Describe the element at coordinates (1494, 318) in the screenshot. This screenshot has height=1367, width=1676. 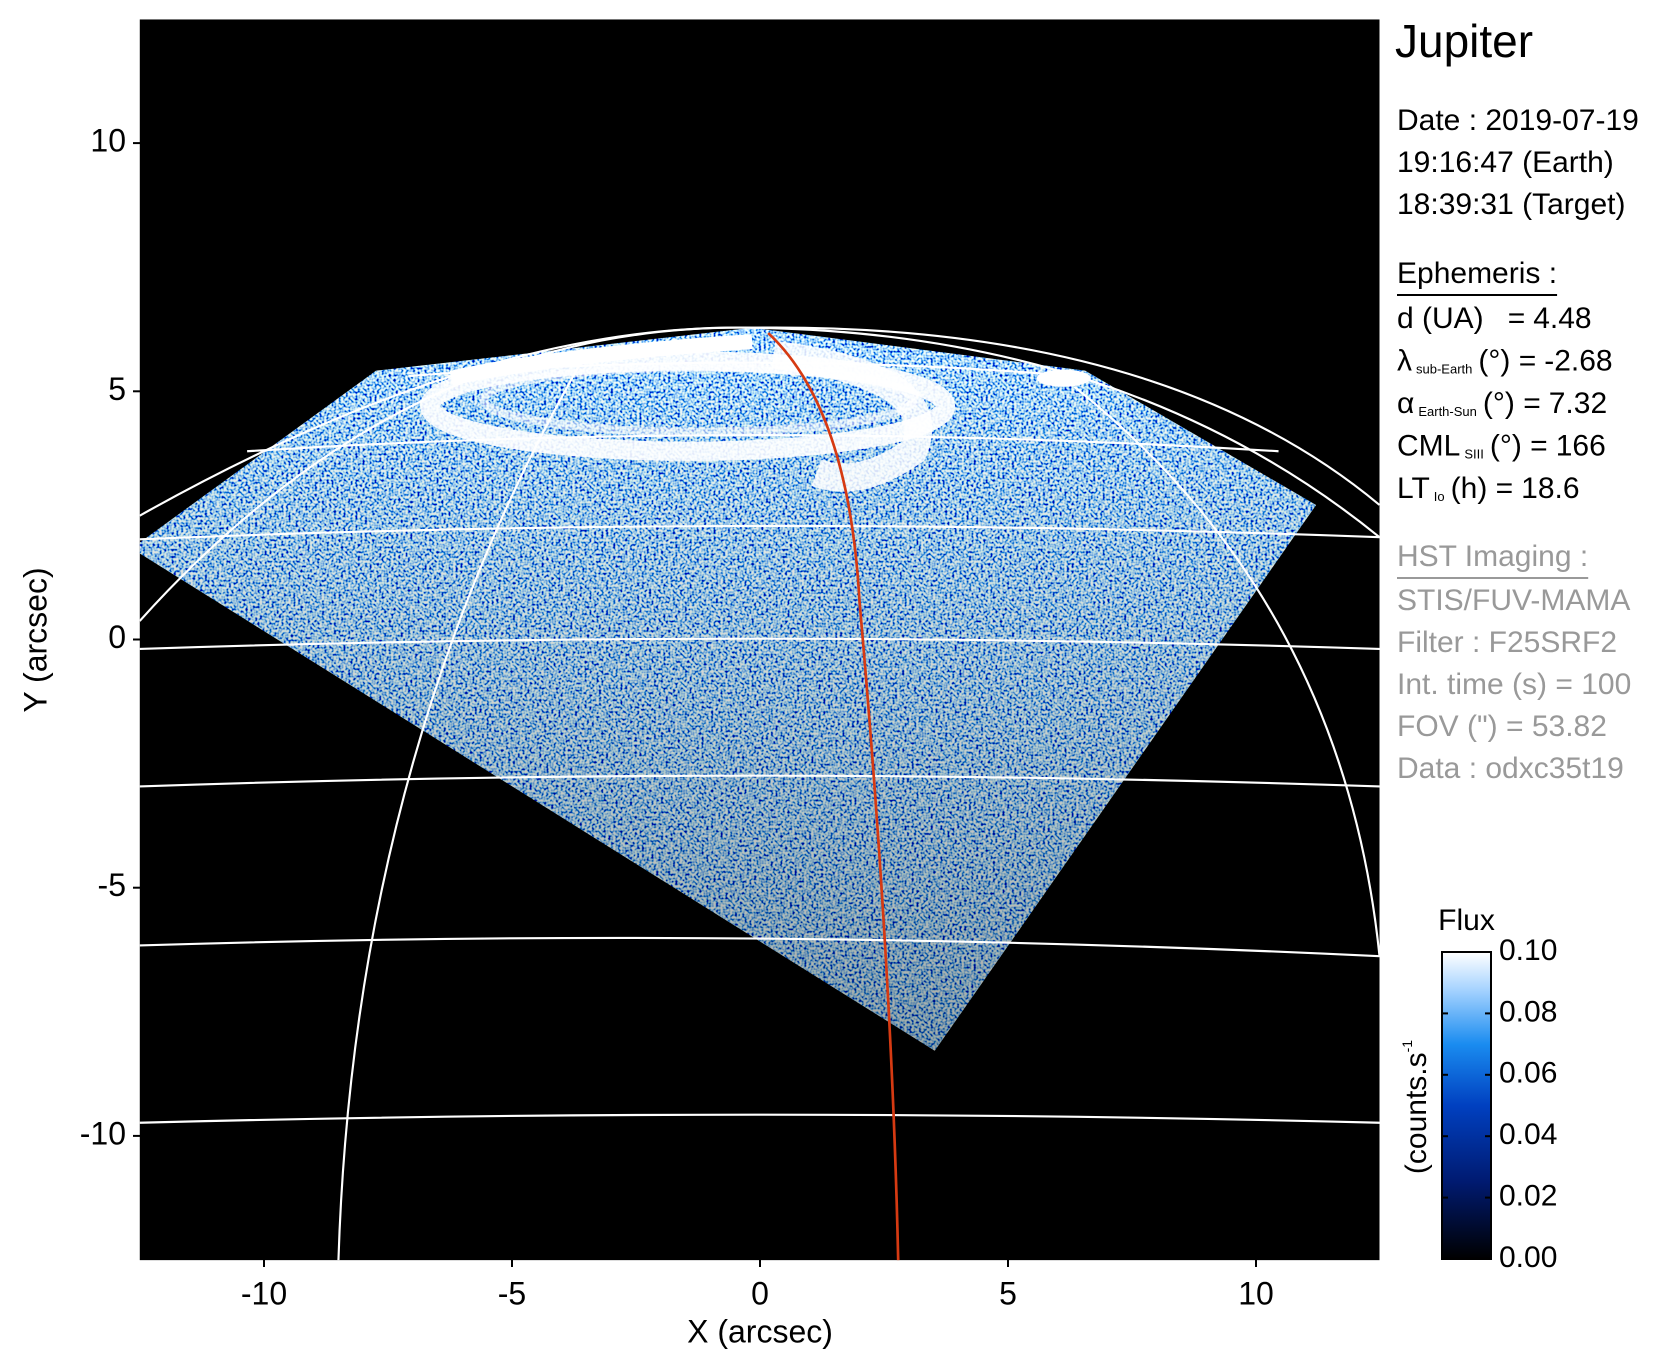
I see `ephemeris-row: d (UA) = 4.48` at that location.